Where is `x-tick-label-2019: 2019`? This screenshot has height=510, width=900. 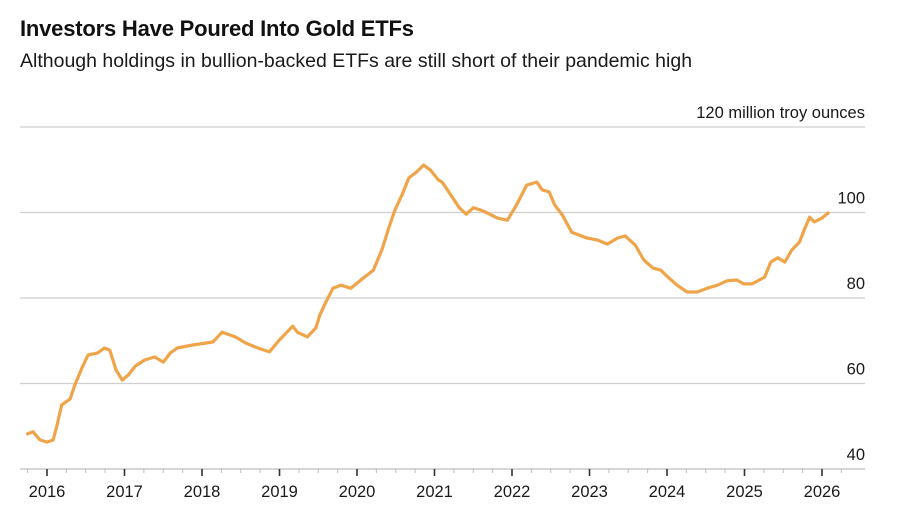
x-tick-label-2019: 2019 is located at coordinates (279, 492).